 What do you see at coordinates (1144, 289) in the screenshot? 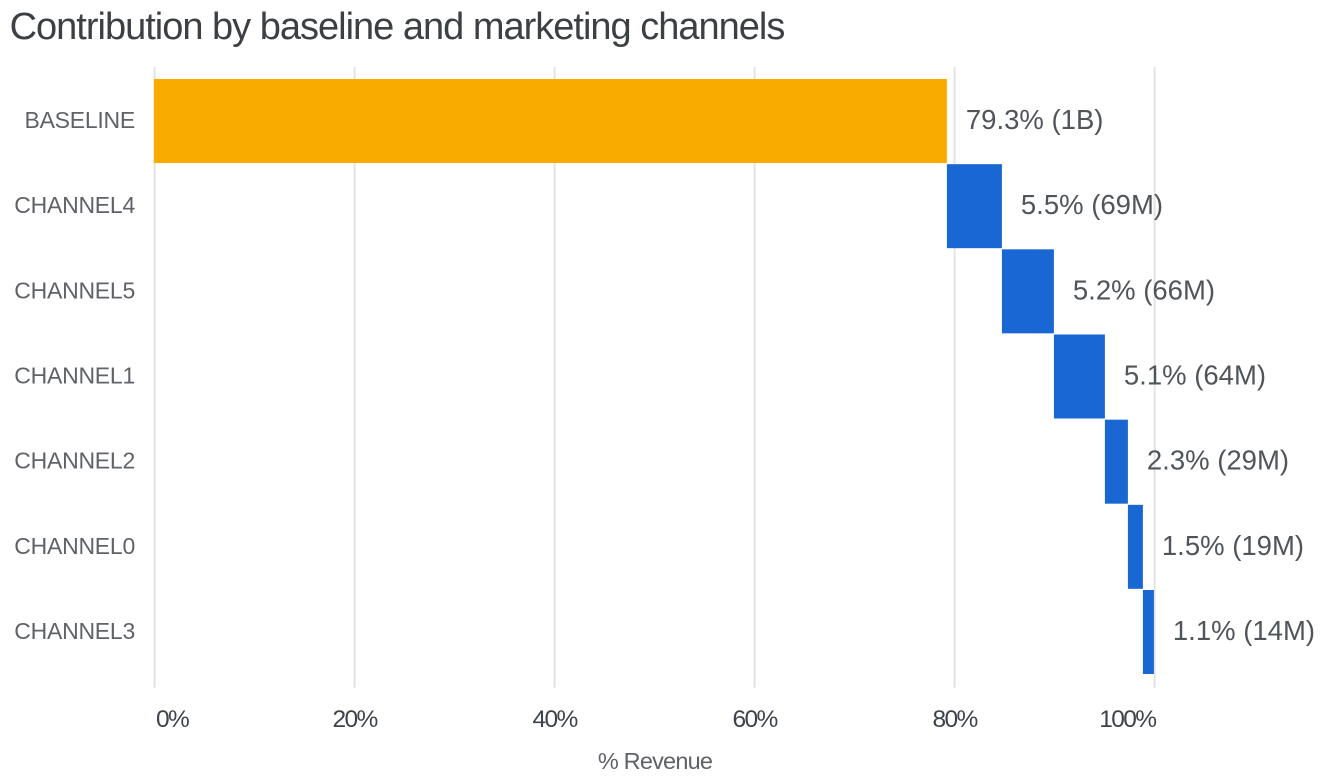
I see `svg-text: 5.2% (66M)` at bounding box center [1144, 289].